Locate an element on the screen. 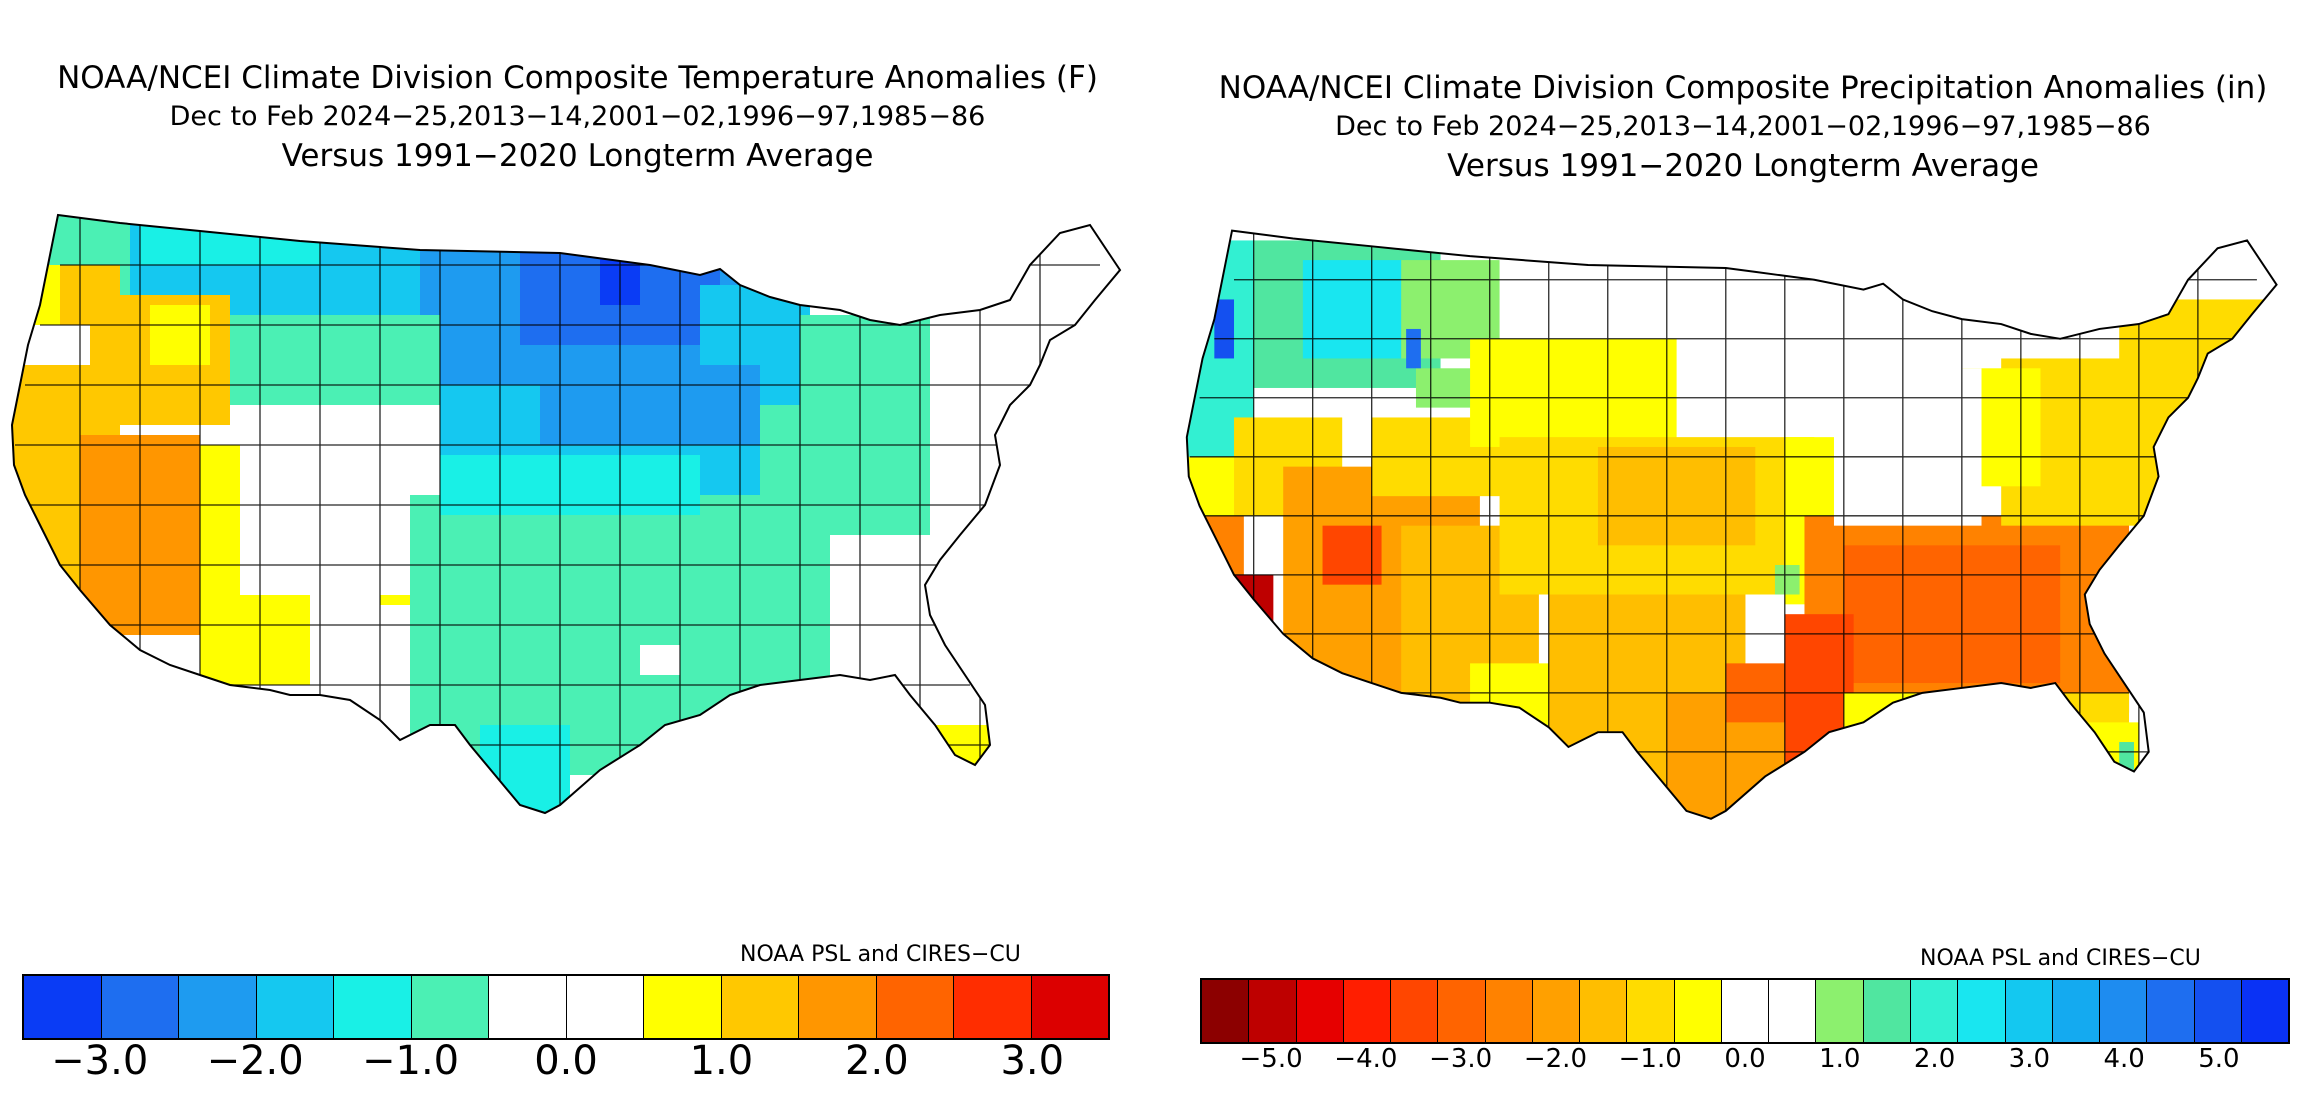 This screenshot has width=2311, height=1101. precipitation-colorbar-tick-label: 2.0 is located at coordinates (1934, 1059).